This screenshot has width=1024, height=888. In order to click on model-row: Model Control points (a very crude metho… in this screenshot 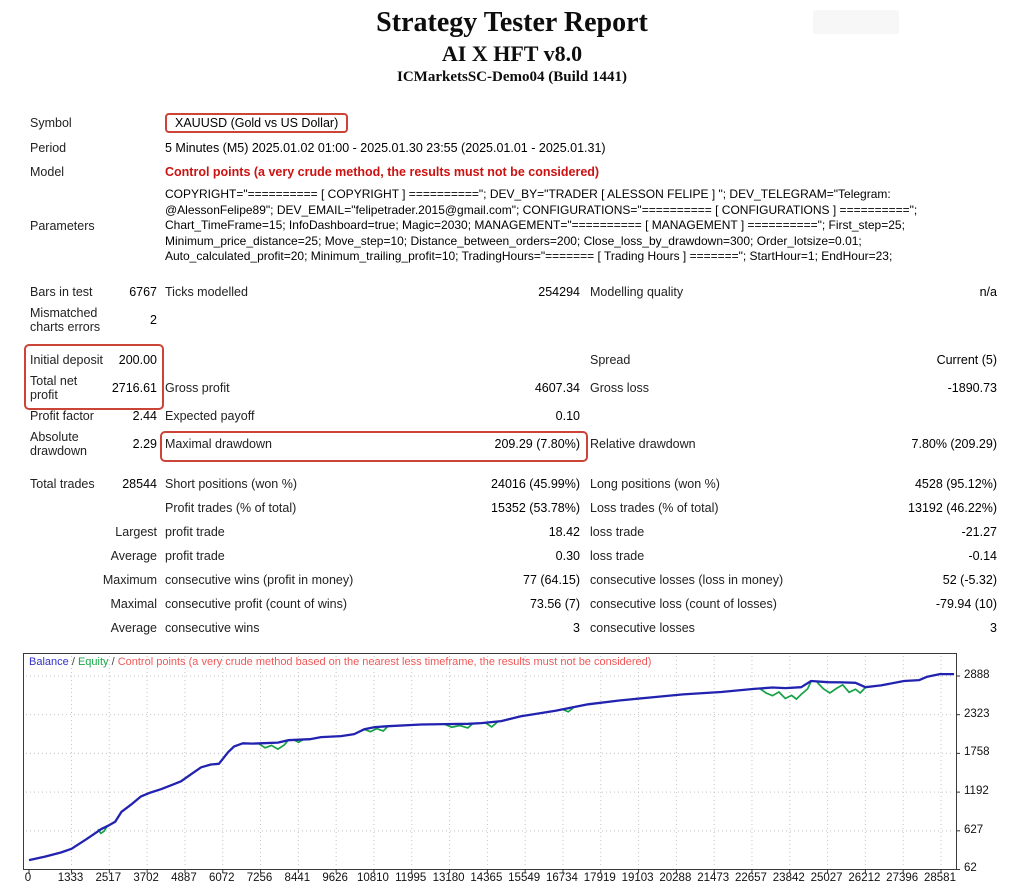, I will do `click(512, 172)`.